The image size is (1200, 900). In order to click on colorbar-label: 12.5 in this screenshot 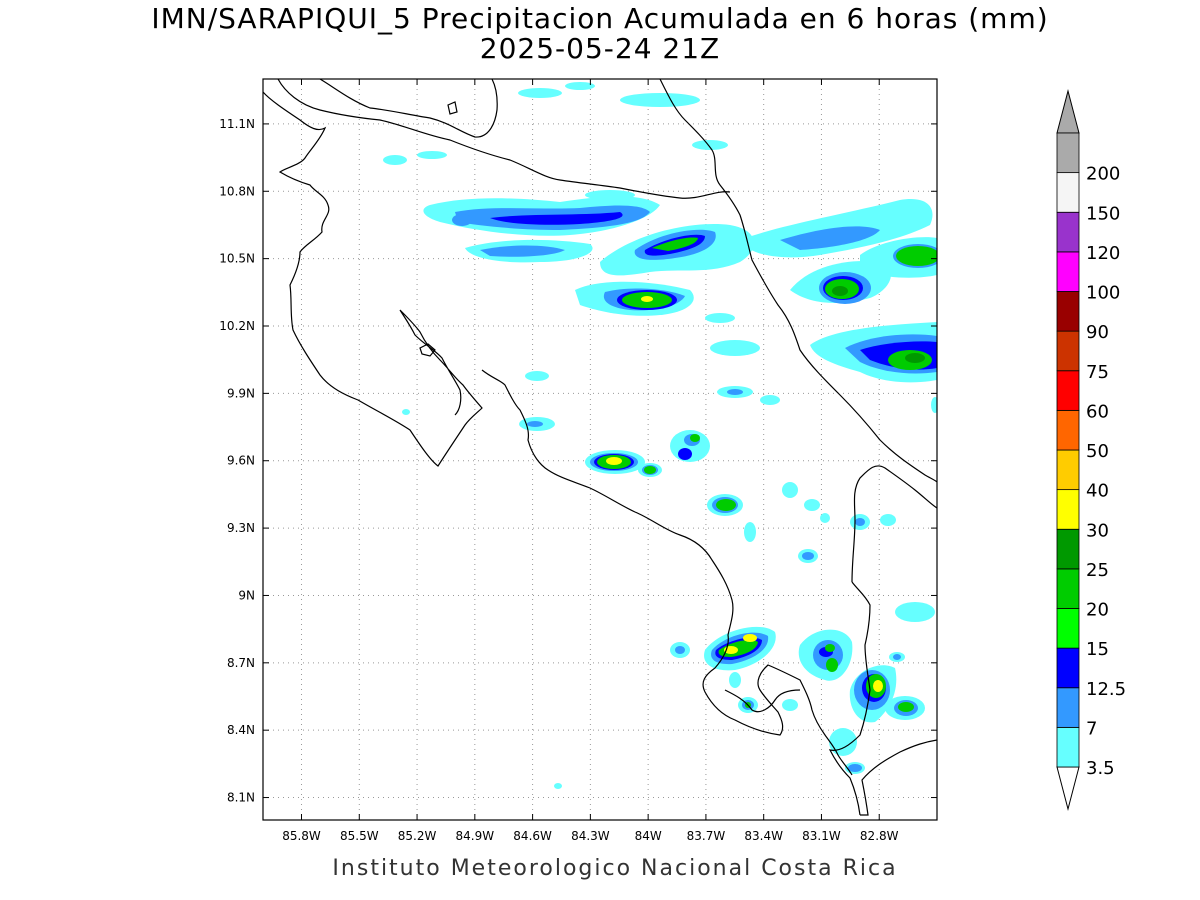, I will do `click(1106, 689)`.